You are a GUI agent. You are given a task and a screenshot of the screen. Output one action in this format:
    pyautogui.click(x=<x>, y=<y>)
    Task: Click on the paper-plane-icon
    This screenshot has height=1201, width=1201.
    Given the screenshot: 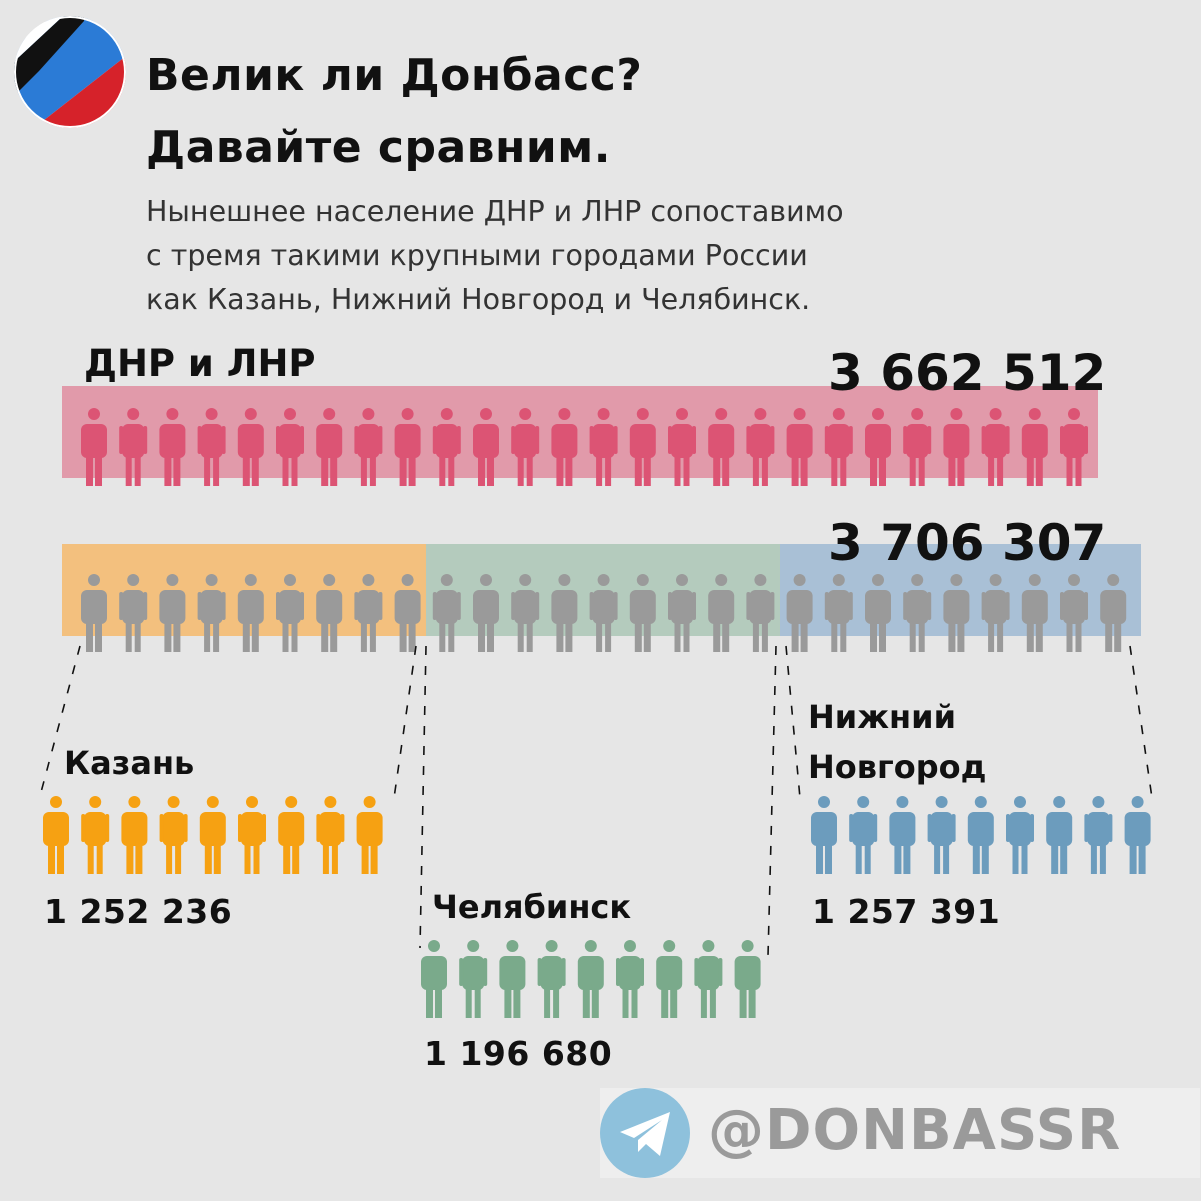 What is the action you would take?
    pyautogui.click(x=645, y=1134)
    